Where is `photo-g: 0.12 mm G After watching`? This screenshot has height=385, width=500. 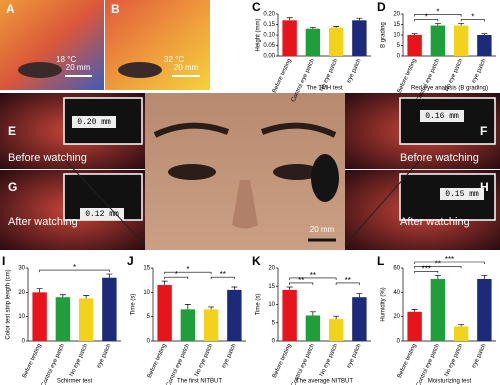 photo-g: 0.12 mm G After watching is located at coordinates (72, 210).